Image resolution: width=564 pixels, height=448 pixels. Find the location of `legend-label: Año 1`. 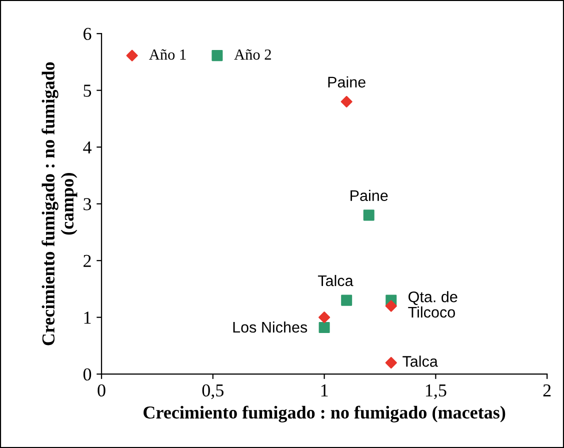

legend-label: Año 1 is located at coordinates (167, 54).